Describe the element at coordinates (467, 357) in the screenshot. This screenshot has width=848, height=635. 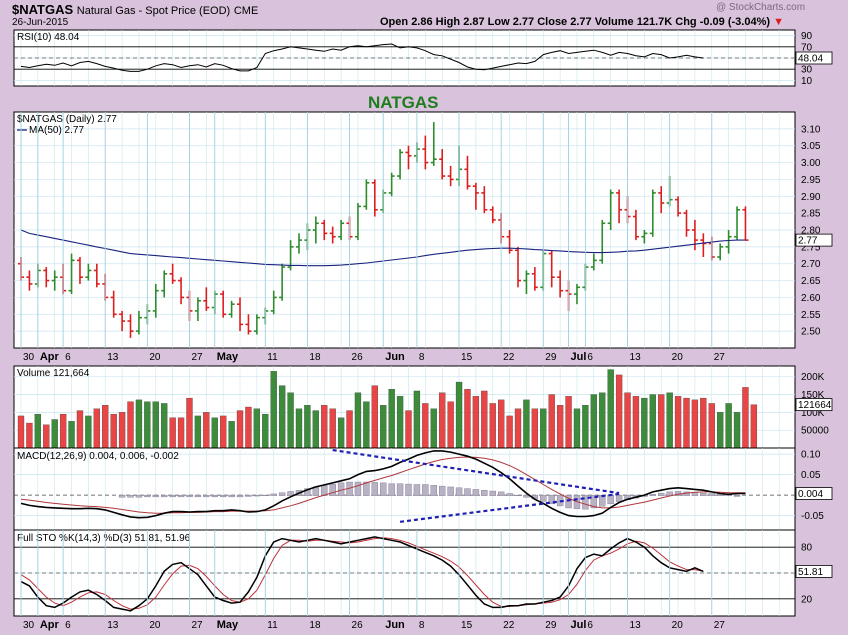
I see `x-tick-label: 15` at that location.